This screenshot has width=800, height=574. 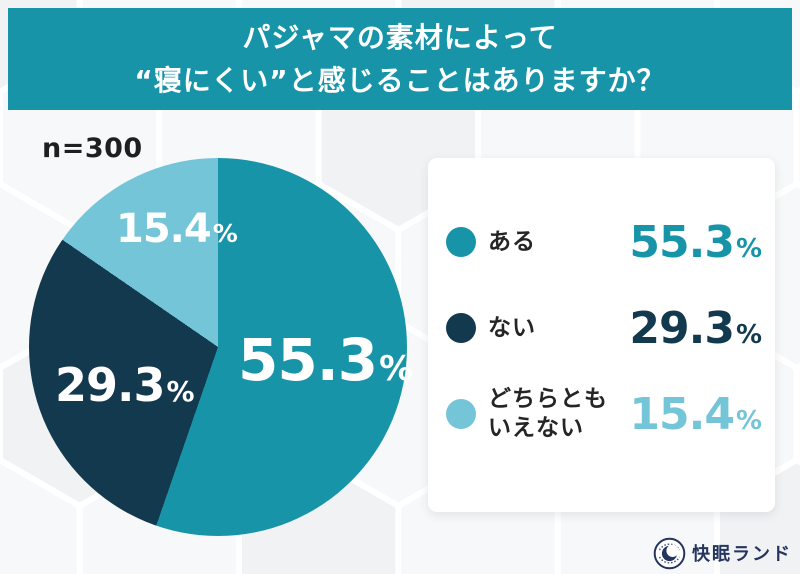 What do you see at coordinates (682, 242) in the screenshot?
I see `legend-value-number: 55.3` at bounding box center [682, 242].